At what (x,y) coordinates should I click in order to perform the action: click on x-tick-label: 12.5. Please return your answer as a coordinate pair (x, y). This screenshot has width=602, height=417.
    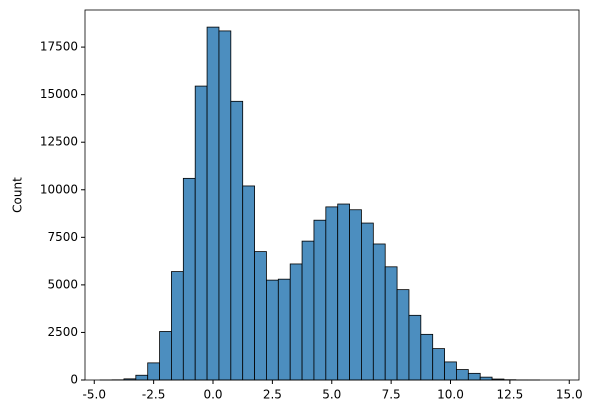
    Looking at the image, I should click on (510, 395).